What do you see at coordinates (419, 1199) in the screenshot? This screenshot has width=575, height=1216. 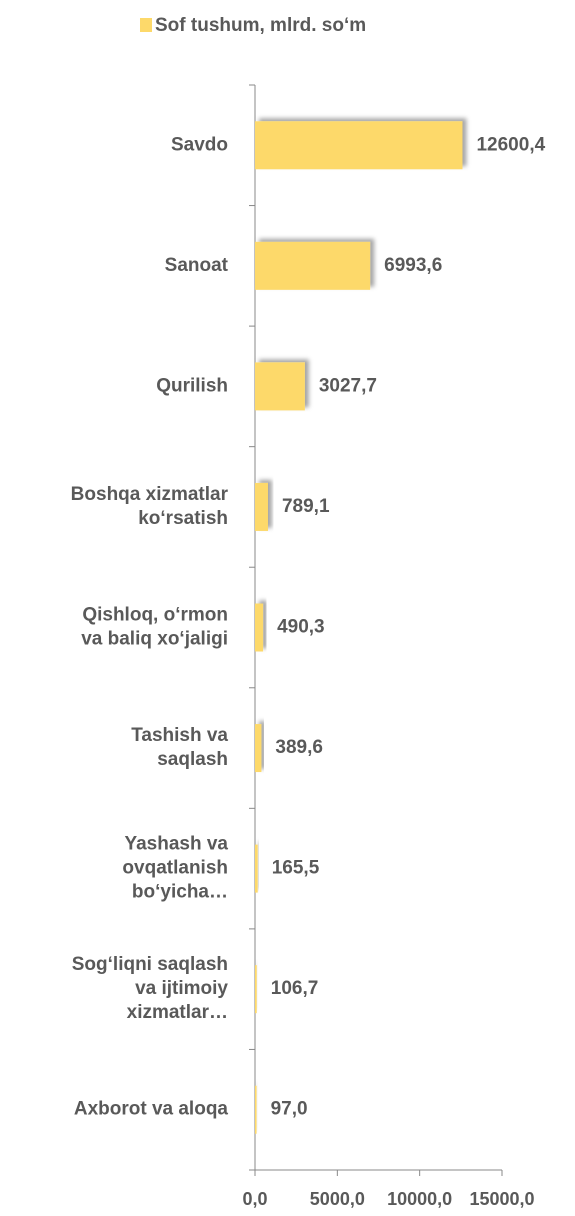 I see `x-tick-label: 10000,0` at bounding box center [419, 1199].